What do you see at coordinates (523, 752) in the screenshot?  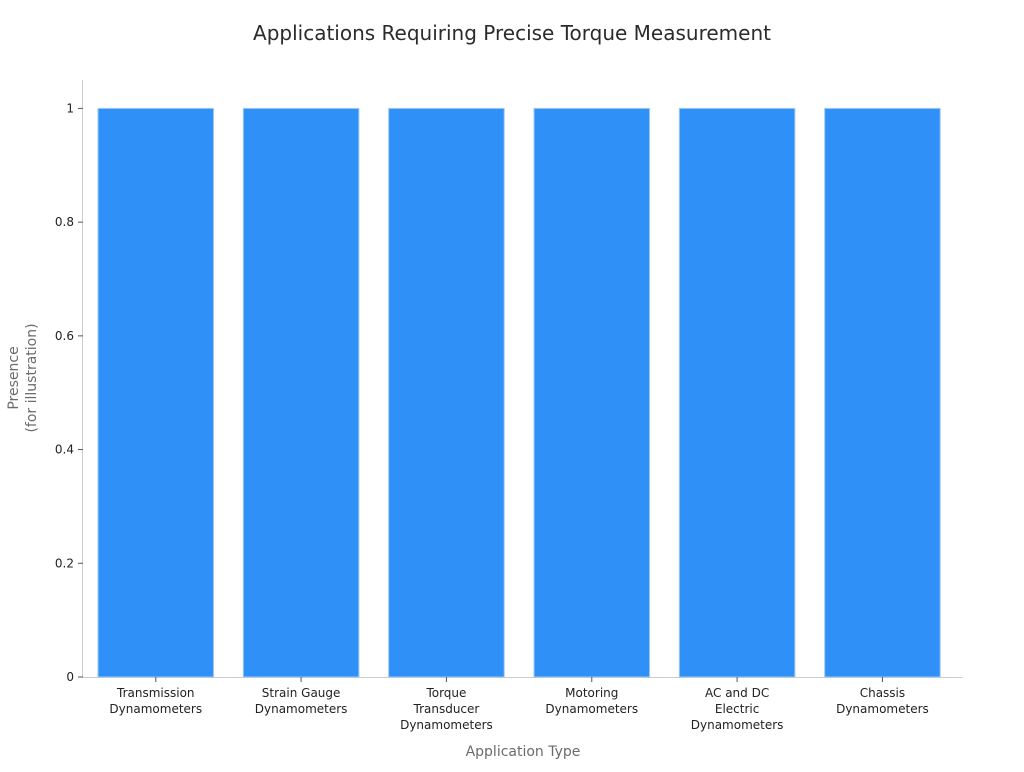 I see `x-axis-title: Application Type` at bounding box center [523, 752].